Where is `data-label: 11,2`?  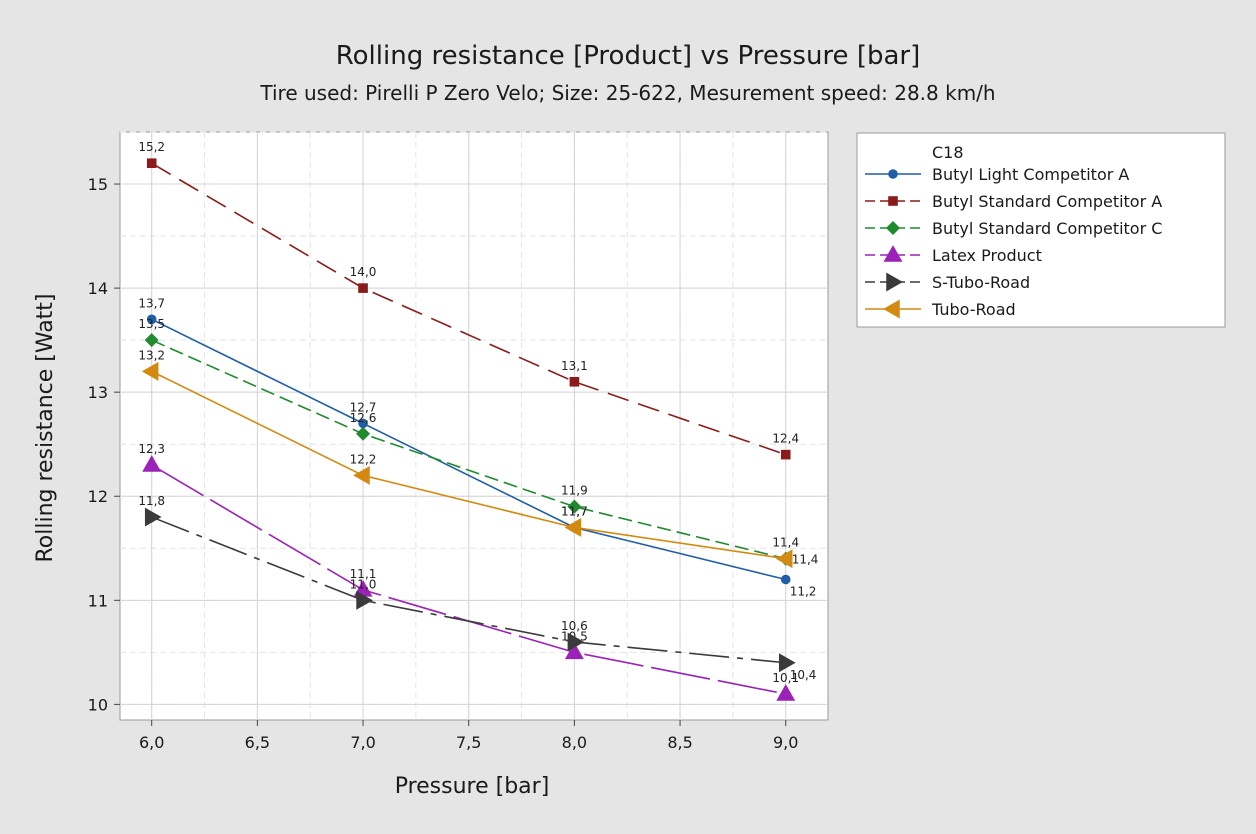 data-label: 11,2 is located at coordinates (803, 592).